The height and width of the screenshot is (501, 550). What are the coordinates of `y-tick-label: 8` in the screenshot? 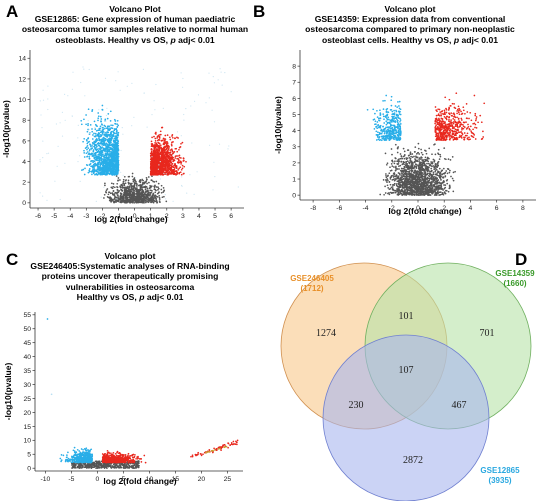 It's located at (24, 121).